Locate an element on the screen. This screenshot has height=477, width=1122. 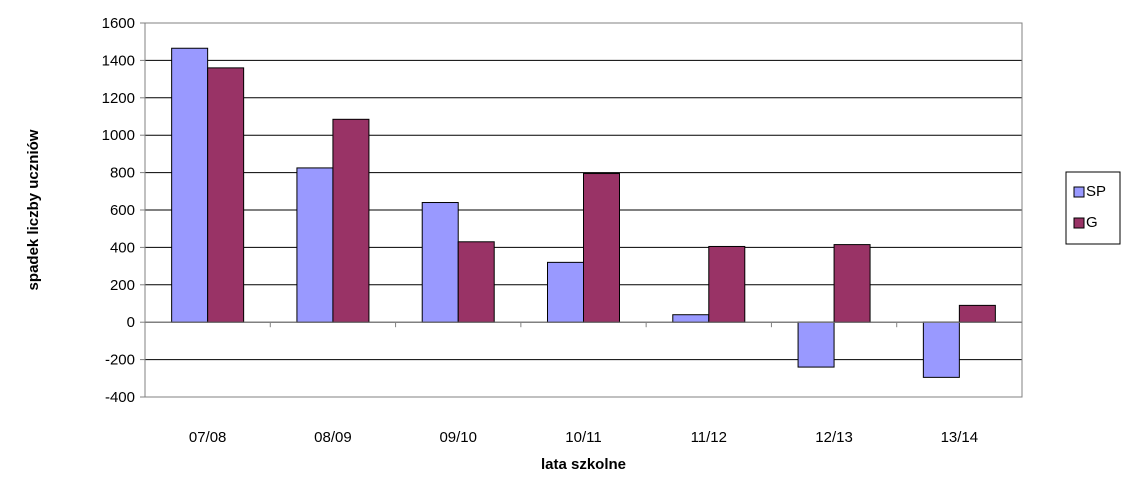
legend-swatch-g is located at coordinates (1079, 223).